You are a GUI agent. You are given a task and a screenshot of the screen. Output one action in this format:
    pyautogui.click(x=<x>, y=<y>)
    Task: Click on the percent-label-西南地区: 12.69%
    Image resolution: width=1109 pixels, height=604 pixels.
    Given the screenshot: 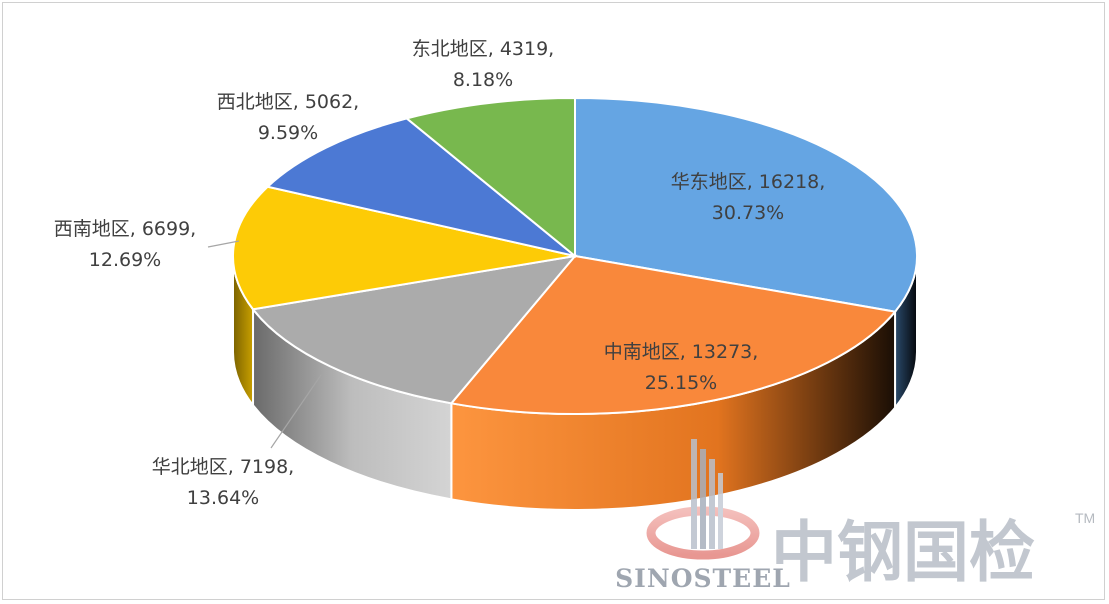 What is the action you would take?
    pyautogui.click(x=125, y=260)
    